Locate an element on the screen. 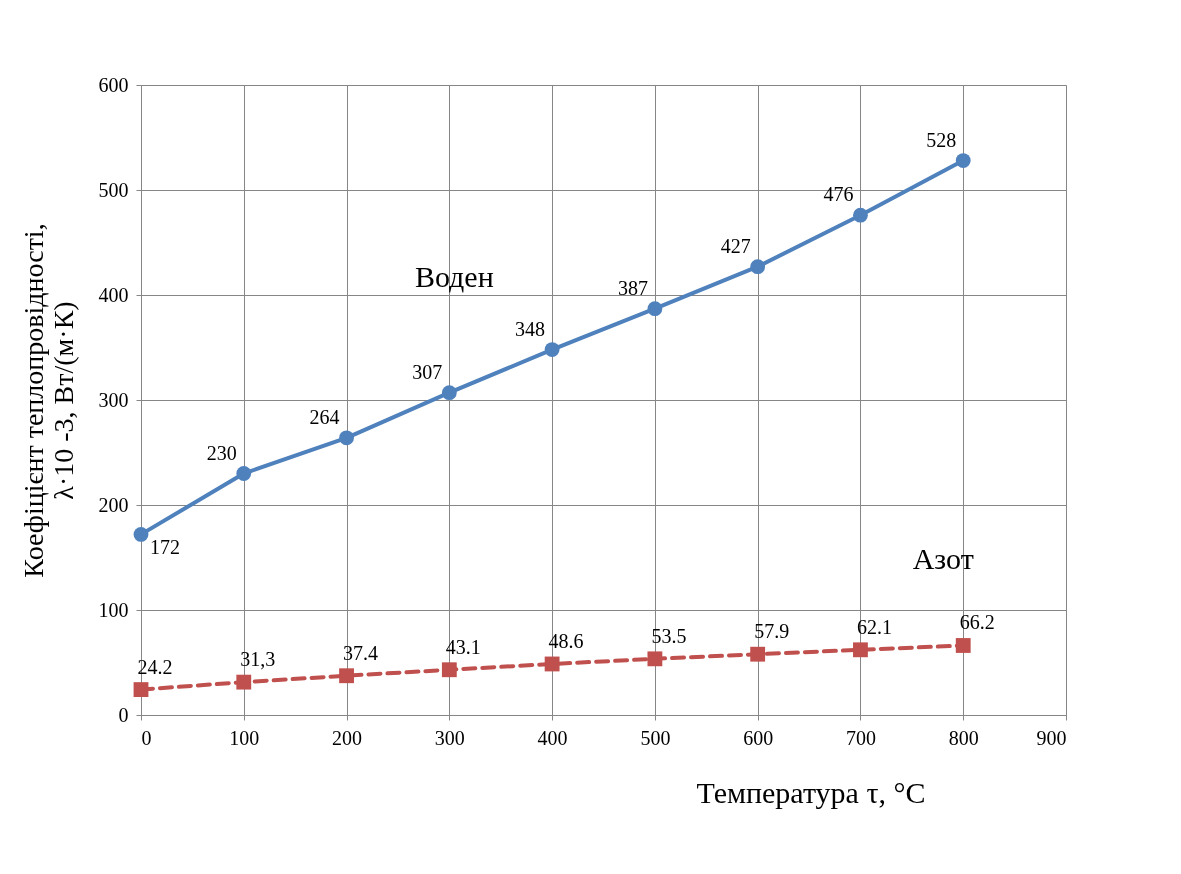 Image resolution: width=1181 pixels, height=874 pixels. data-label: 476 is located at coordinates (838, 194).